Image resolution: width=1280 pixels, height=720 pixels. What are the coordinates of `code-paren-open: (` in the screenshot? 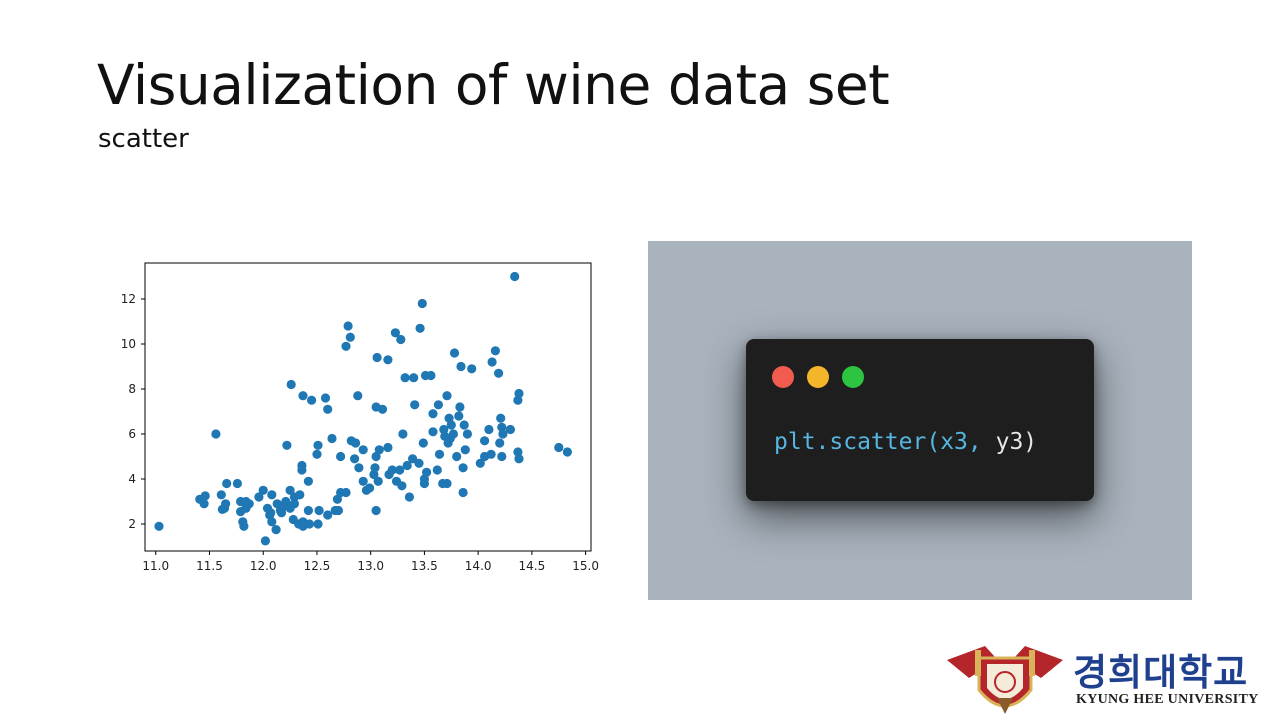 It's located at (933, 442).